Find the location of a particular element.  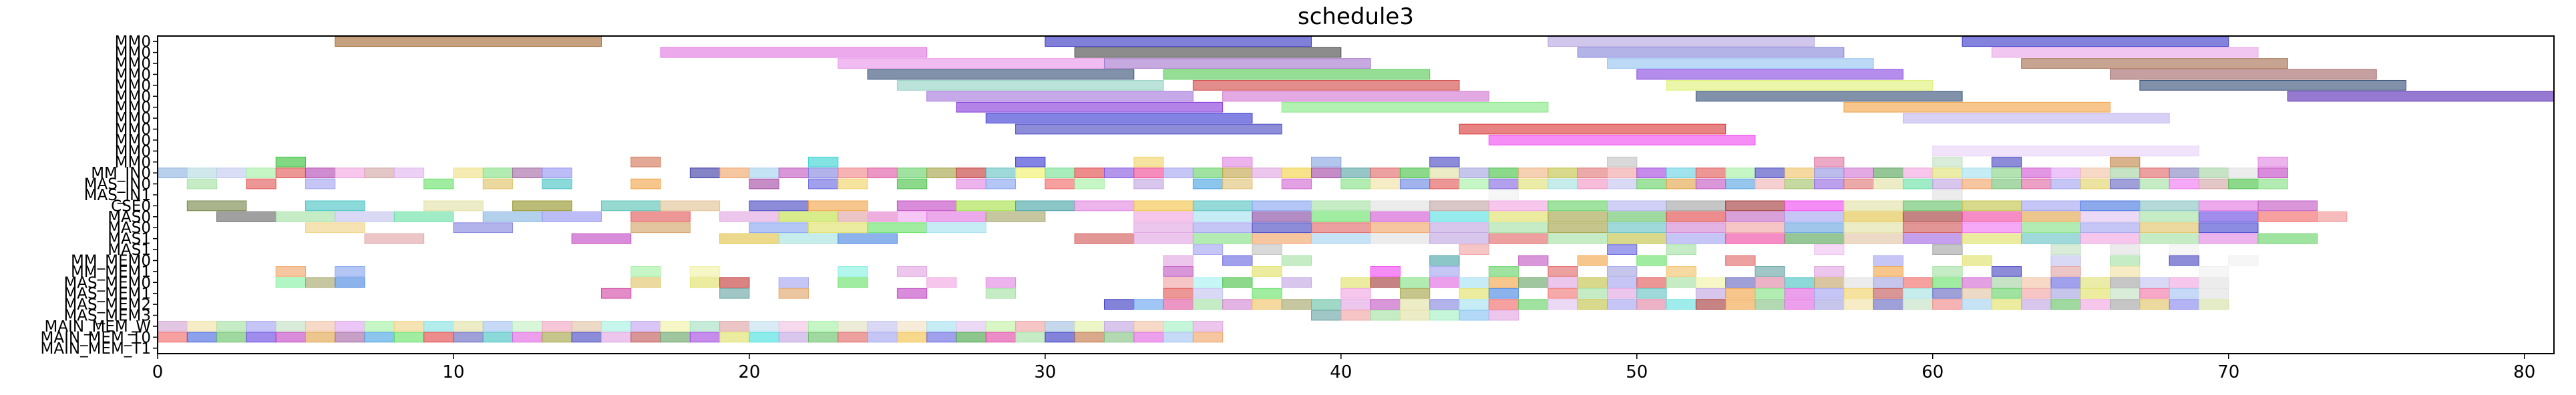

y-tick-label: CSE0 is located at coordinates (131, 206).